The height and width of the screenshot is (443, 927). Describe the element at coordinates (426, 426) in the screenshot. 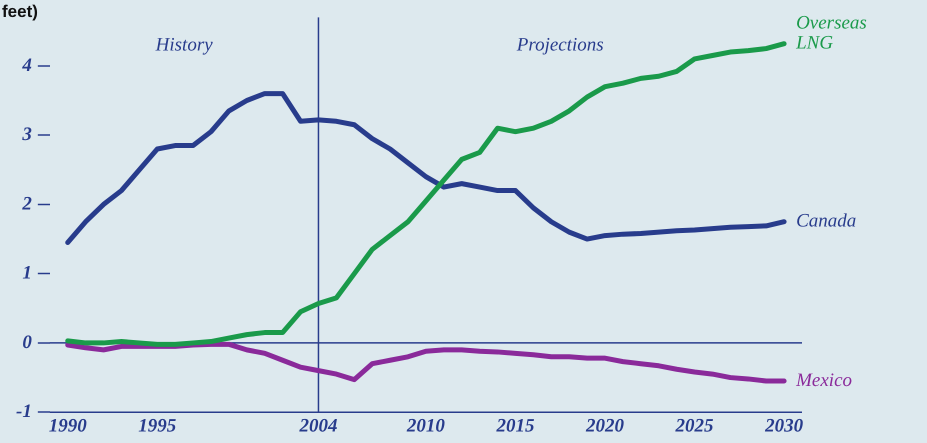

I see `x-tick-label: 2010` at that location.